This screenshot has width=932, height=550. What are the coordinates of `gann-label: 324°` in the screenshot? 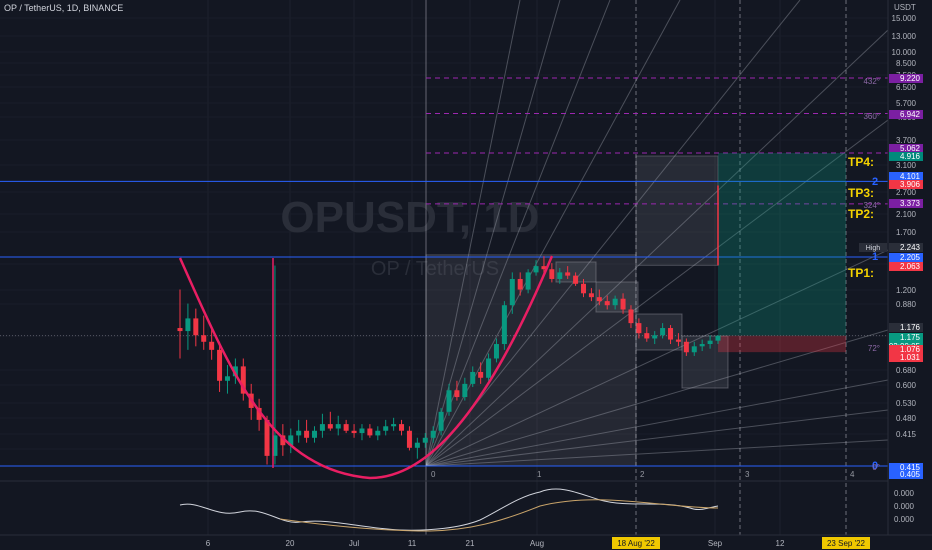 It's located at (871, 205).